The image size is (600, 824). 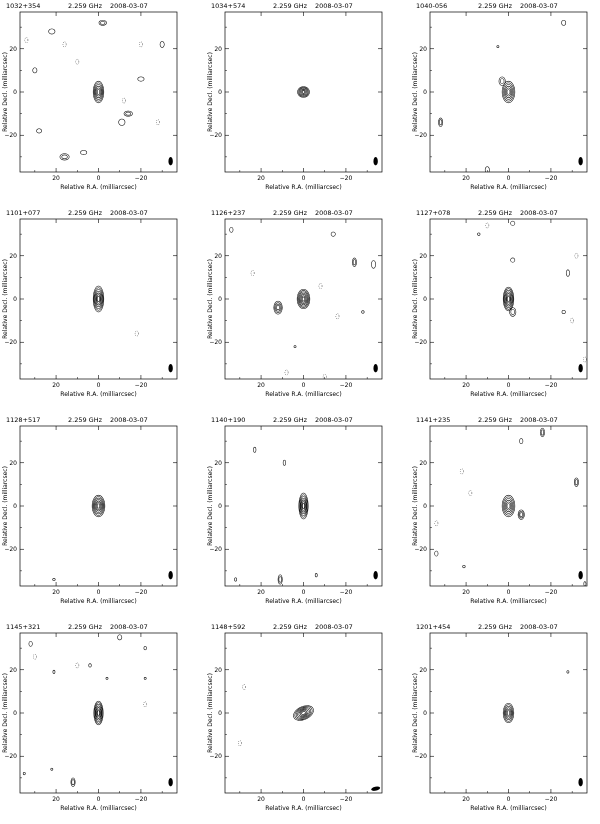 What do you see at coordinates (228, 213) in the screenshot?
I see `panel-source-label: 1126+237` at bounding box center [228, 213].